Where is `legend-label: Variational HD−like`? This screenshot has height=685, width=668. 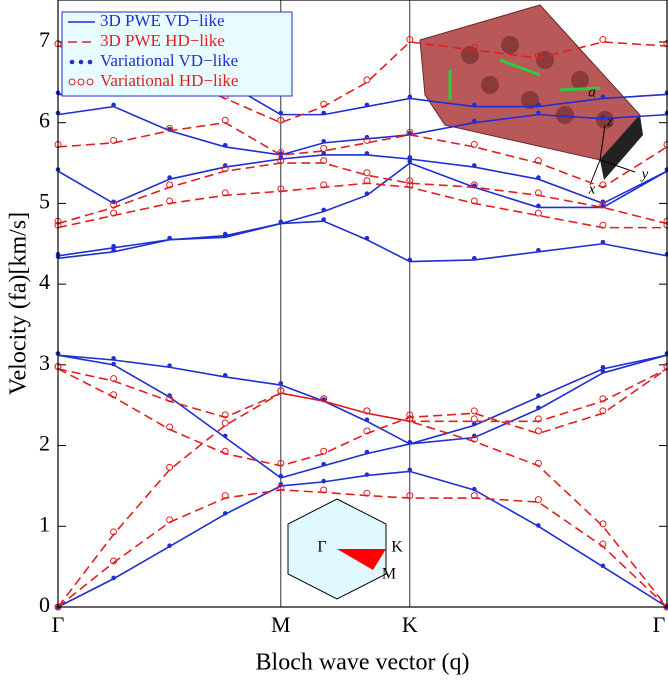 legend-label: Variational HD−like is located at coordinates (169, 80).